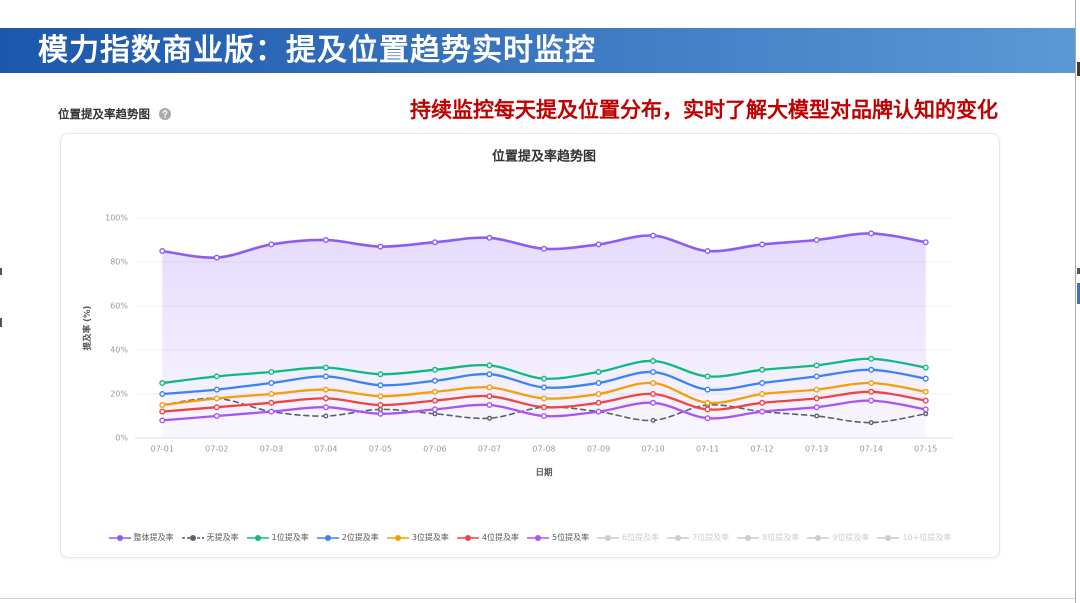  I want to click on legend-item-3: 2位提及率, so click(347, 538).